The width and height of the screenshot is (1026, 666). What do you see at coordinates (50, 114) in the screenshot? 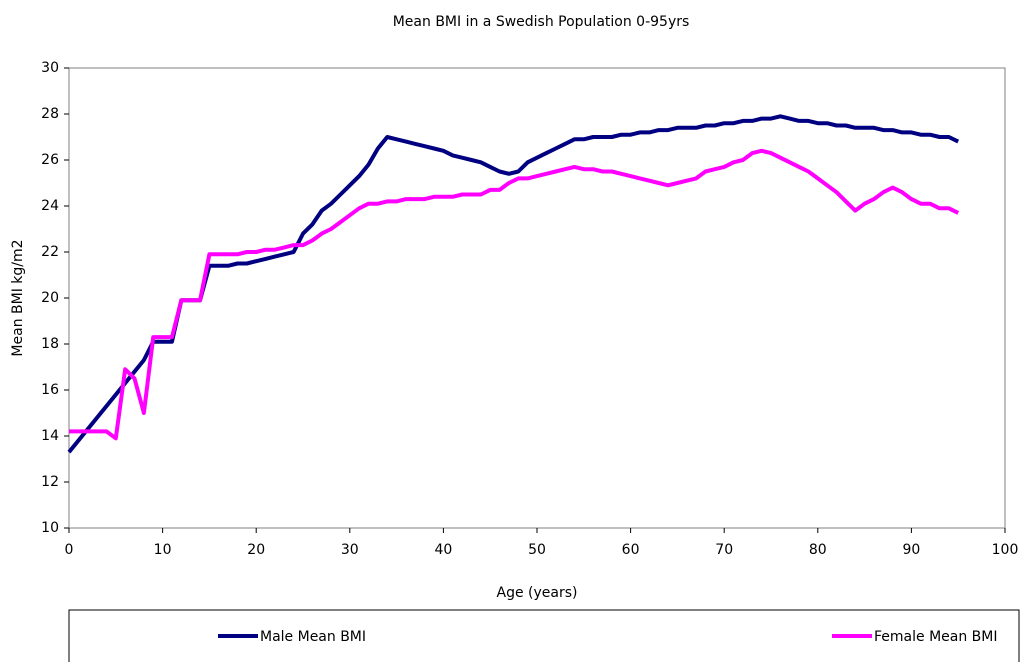
I see `y-tick-label: 28` at bounding box center [50, 114].